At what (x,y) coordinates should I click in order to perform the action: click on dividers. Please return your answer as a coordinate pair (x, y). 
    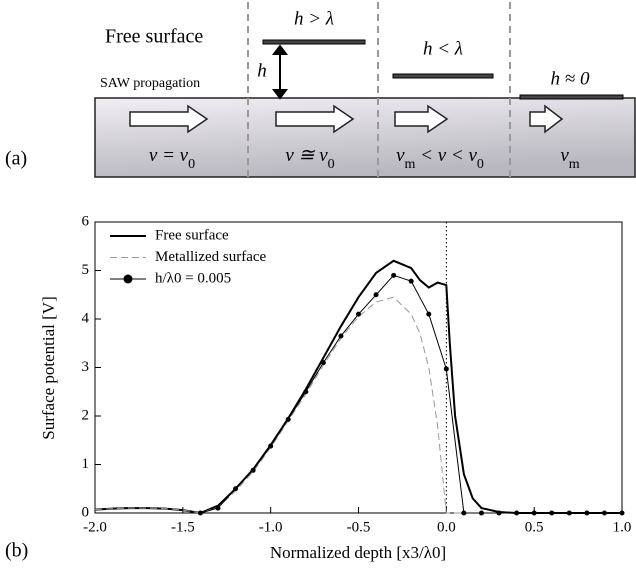
    Looking at the image, I should click on (379, 89).